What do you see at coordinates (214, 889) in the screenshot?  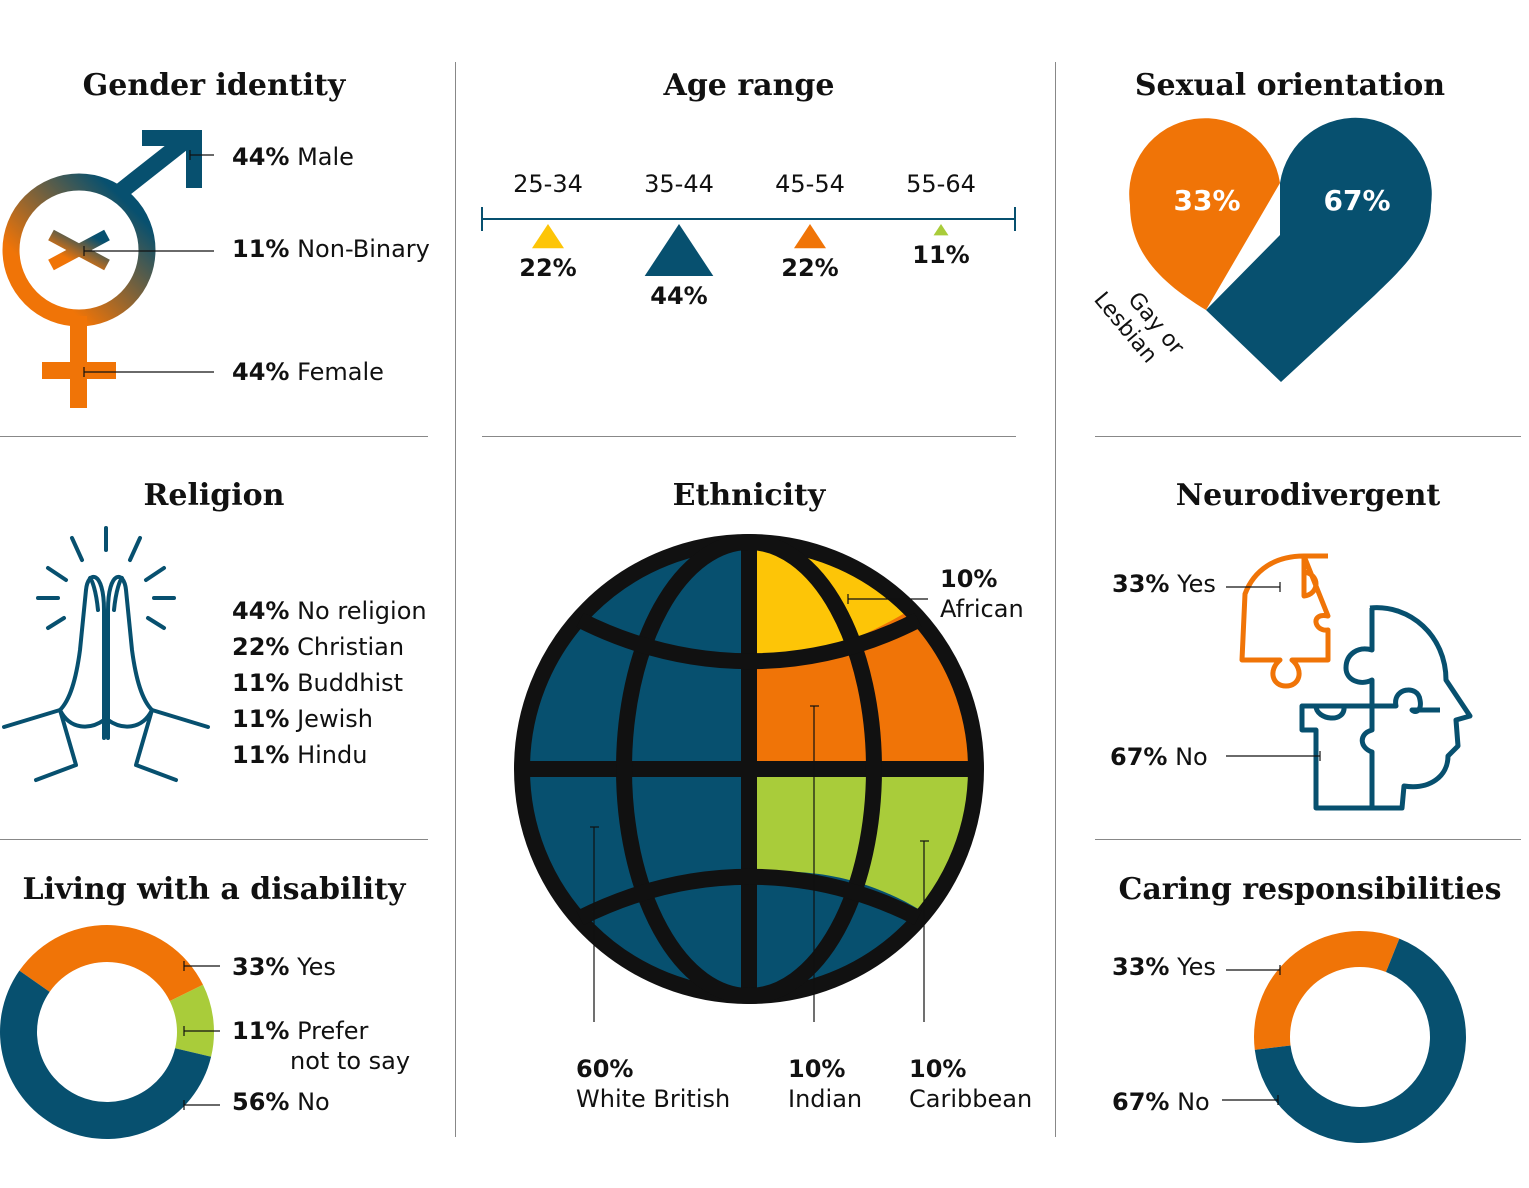 I see `disability-title: Living with a disability` at bounding box center [214, 889].